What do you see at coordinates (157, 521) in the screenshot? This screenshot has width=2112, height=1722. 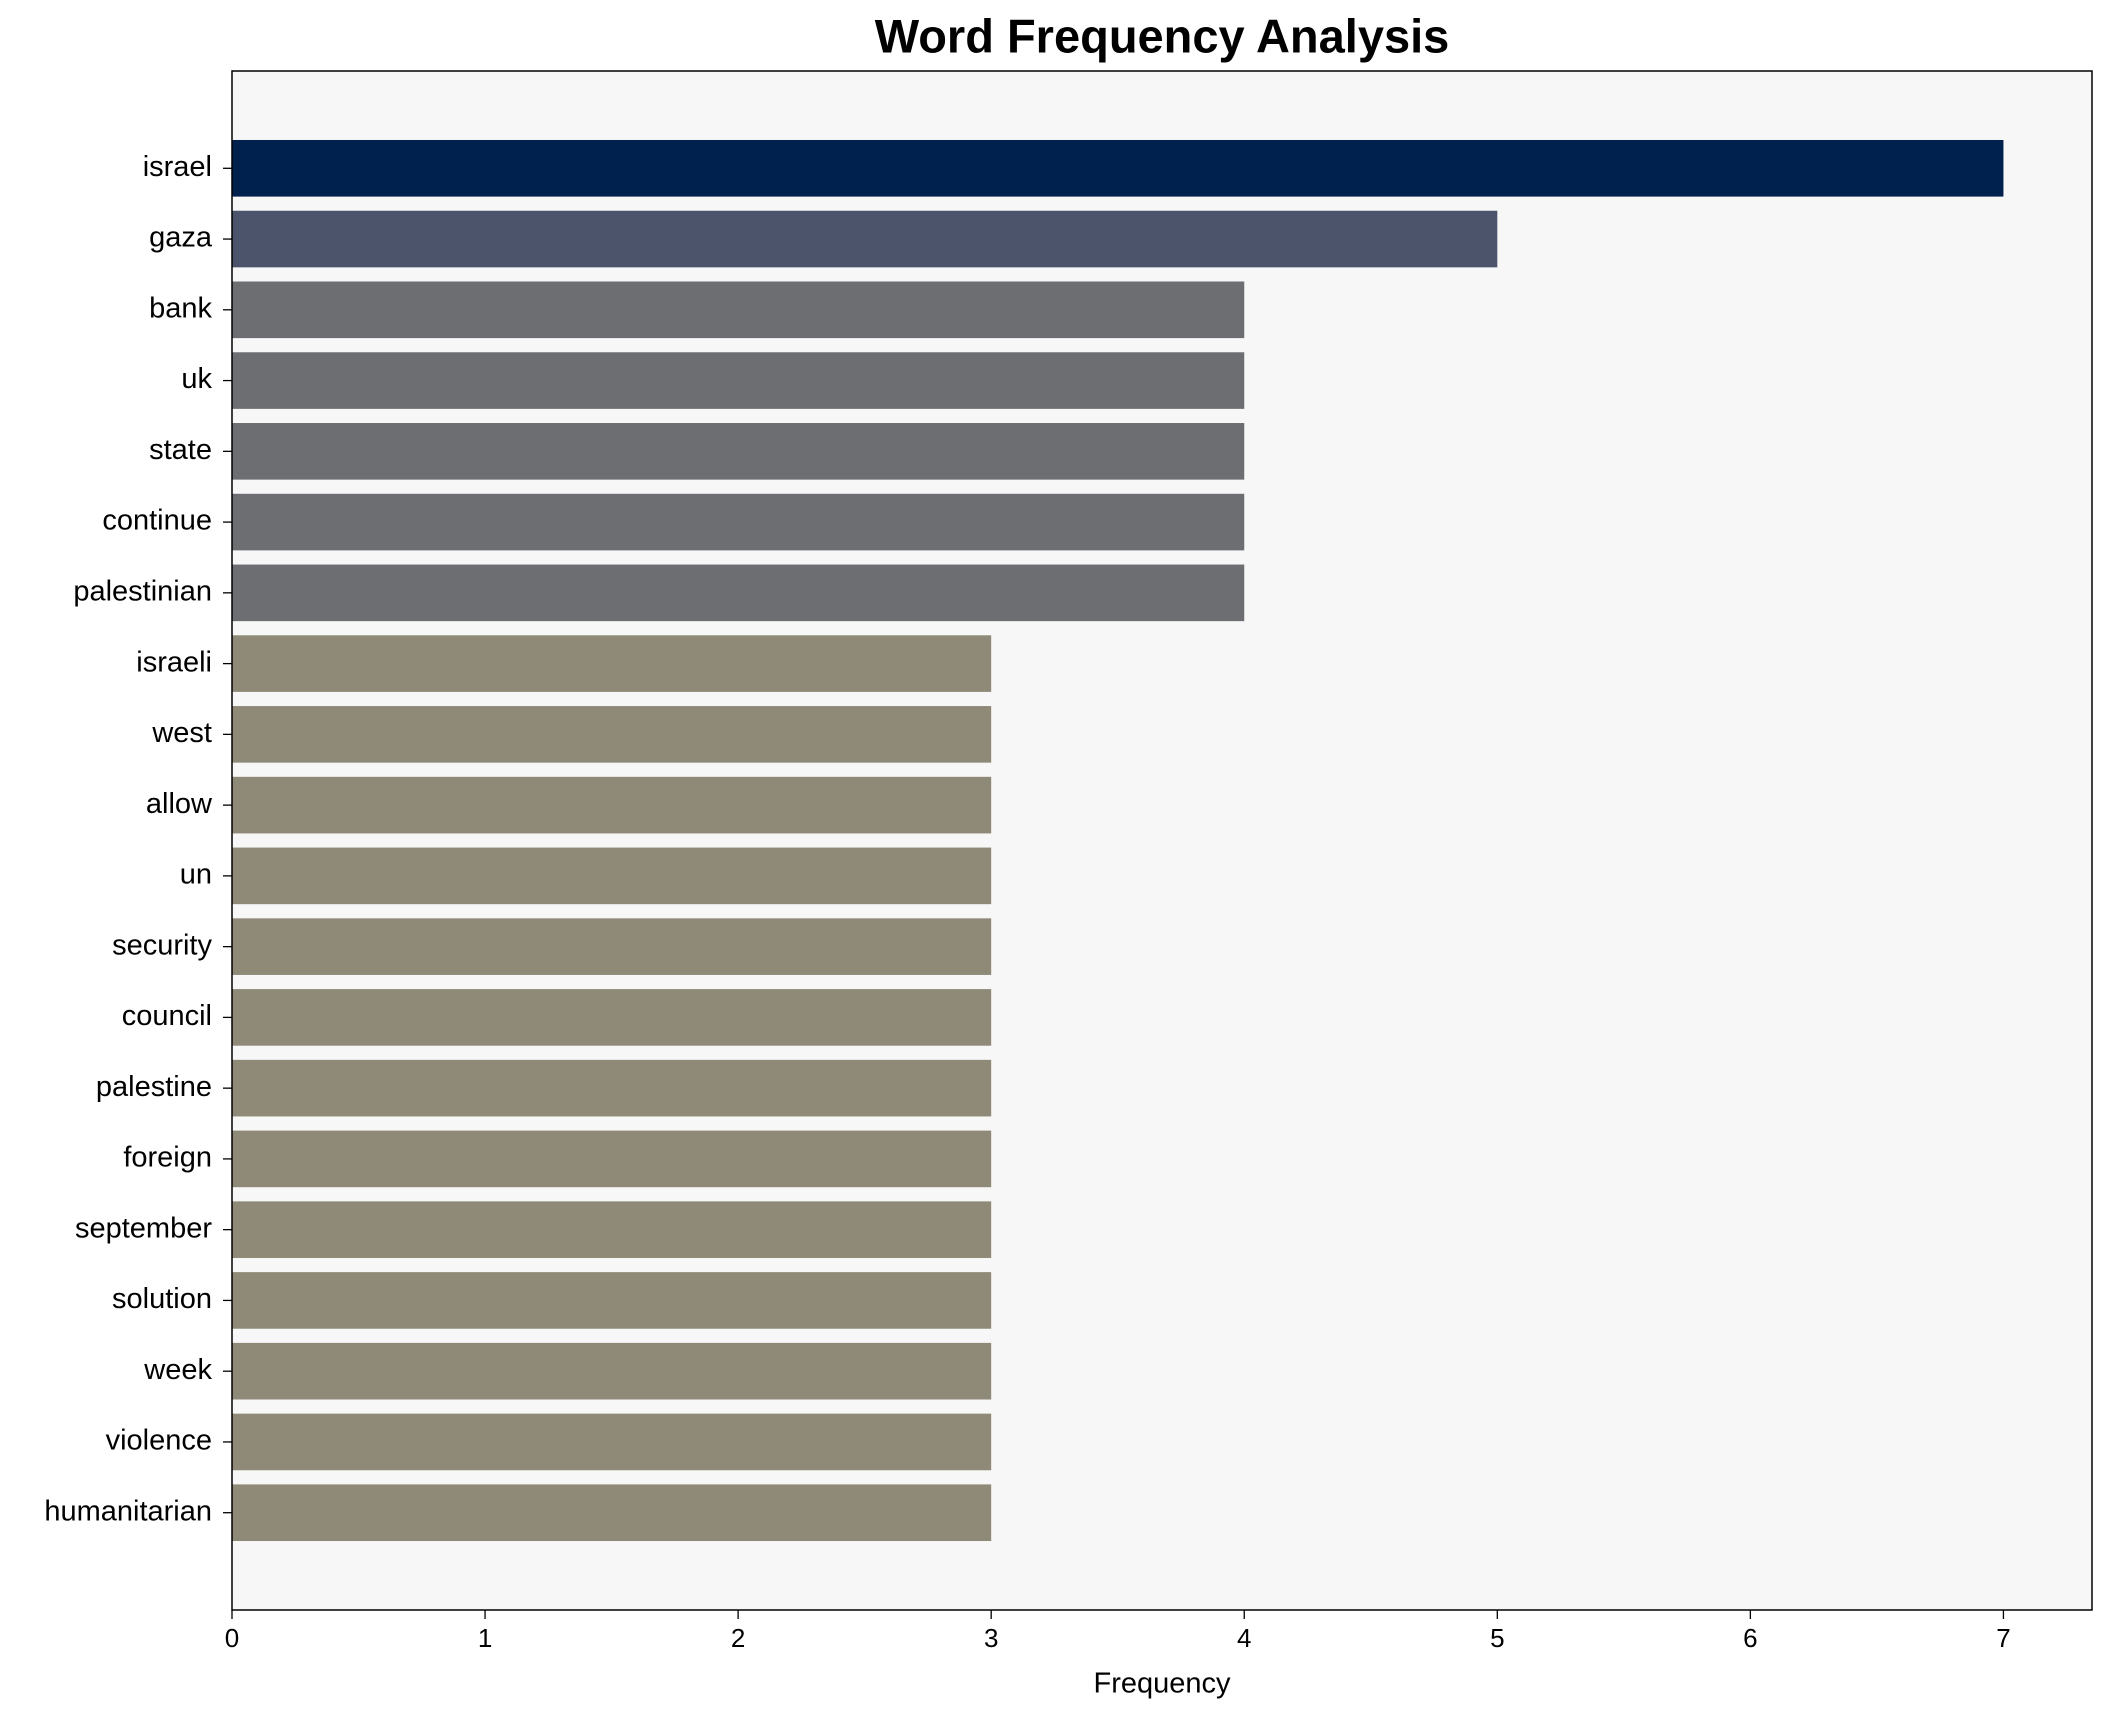 I see `y-tick-label: continue` at bounding box center [157, 521].